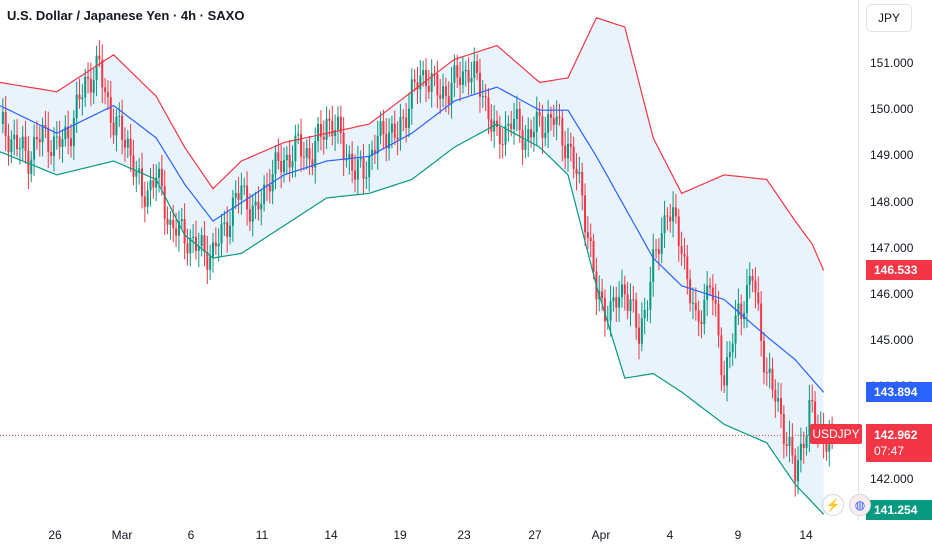 The height and width of the screenshot is (550, 932). Describe the element at coordinates (892, 340) in the screenshot. I see `y-tick-label: 145.000` at that location.